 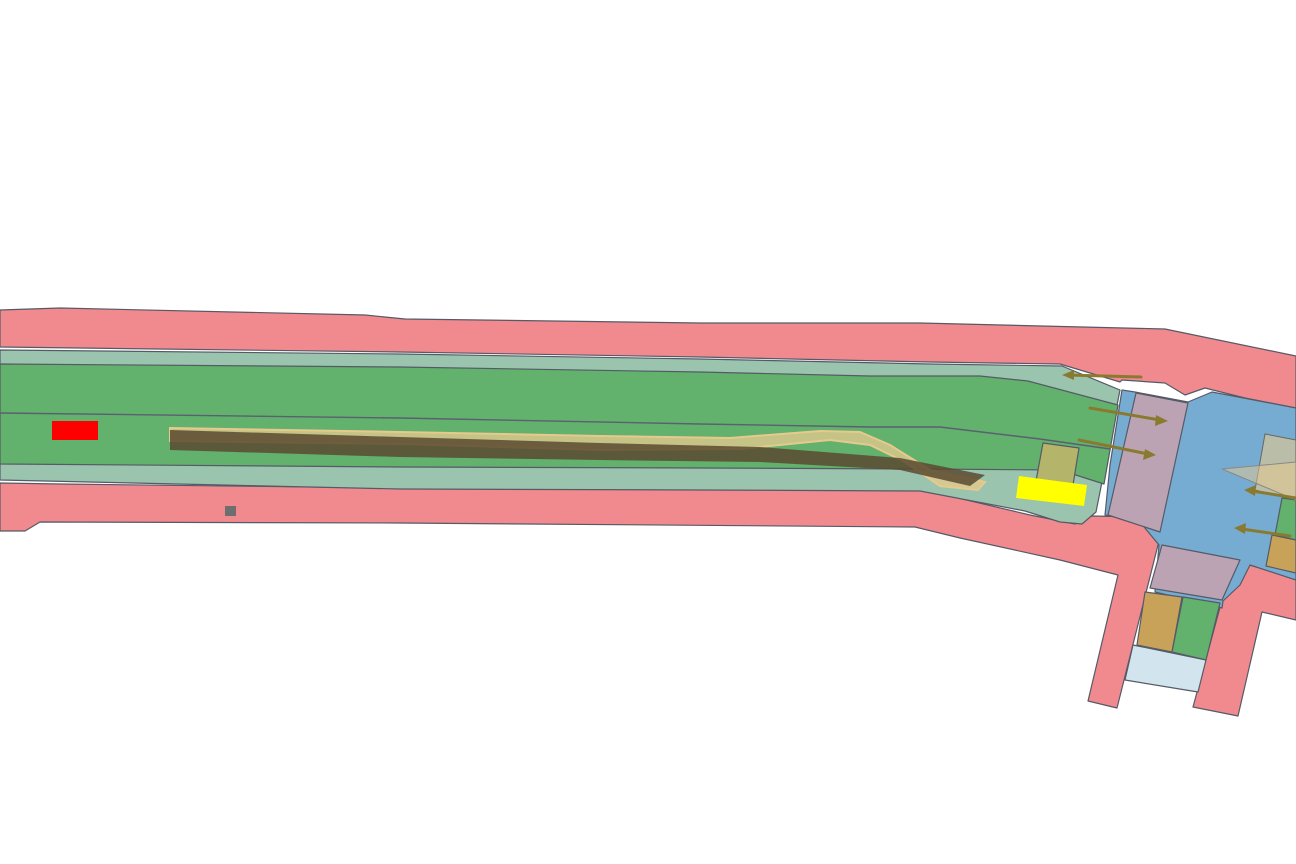 I want to click on obstacle-wedge, so click(x=1258, y=481).